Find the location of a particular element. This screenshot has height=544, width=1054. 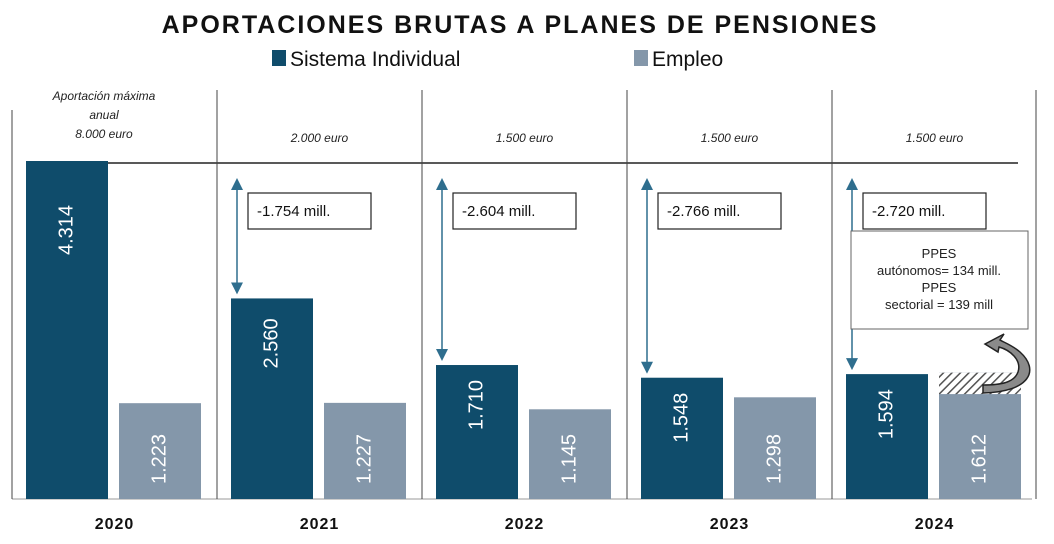

data-label: 4.314 is located at coordinates (66, 230).